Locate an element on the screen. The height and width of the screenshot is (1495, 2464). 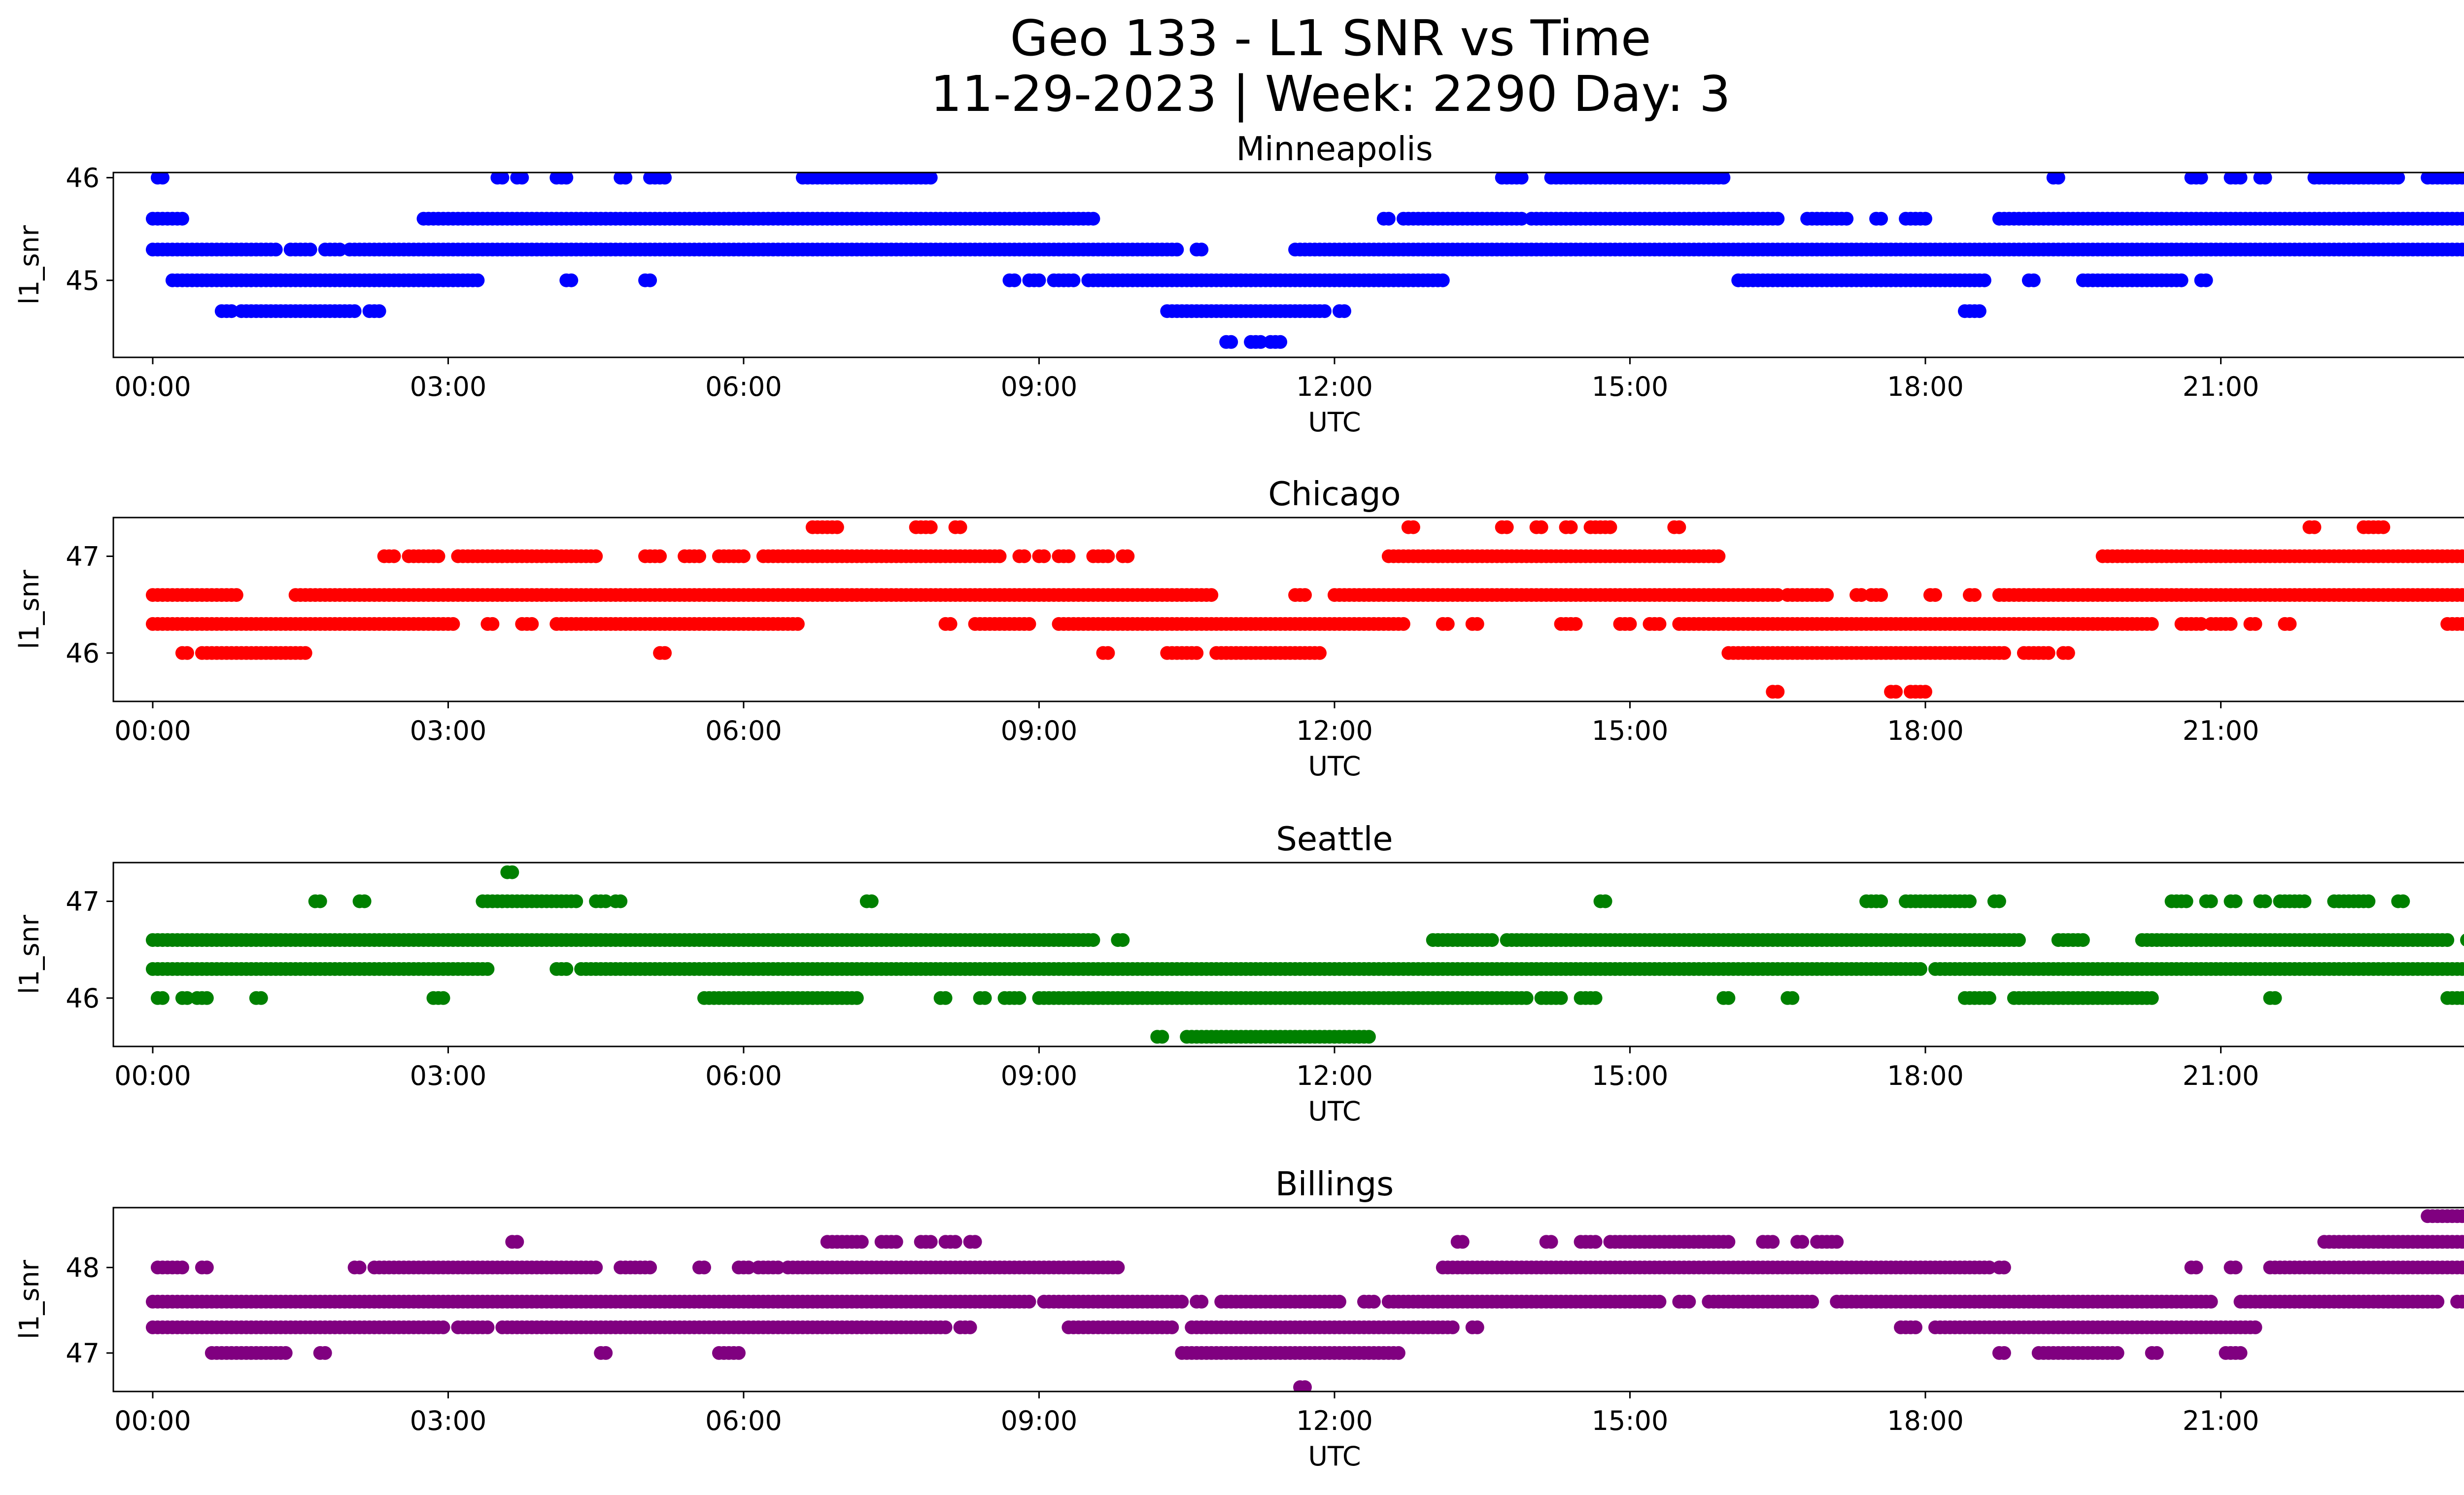
y-axis-label: l1_snr is located at coordinates (29, 265).